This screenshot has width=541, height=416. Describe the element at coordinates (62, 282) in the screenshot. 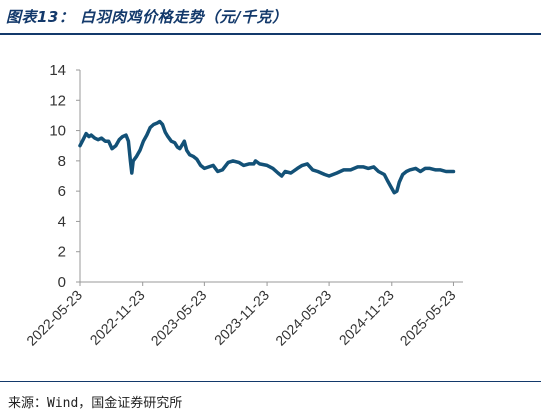

I see `y-tick-label: 0` at that location.